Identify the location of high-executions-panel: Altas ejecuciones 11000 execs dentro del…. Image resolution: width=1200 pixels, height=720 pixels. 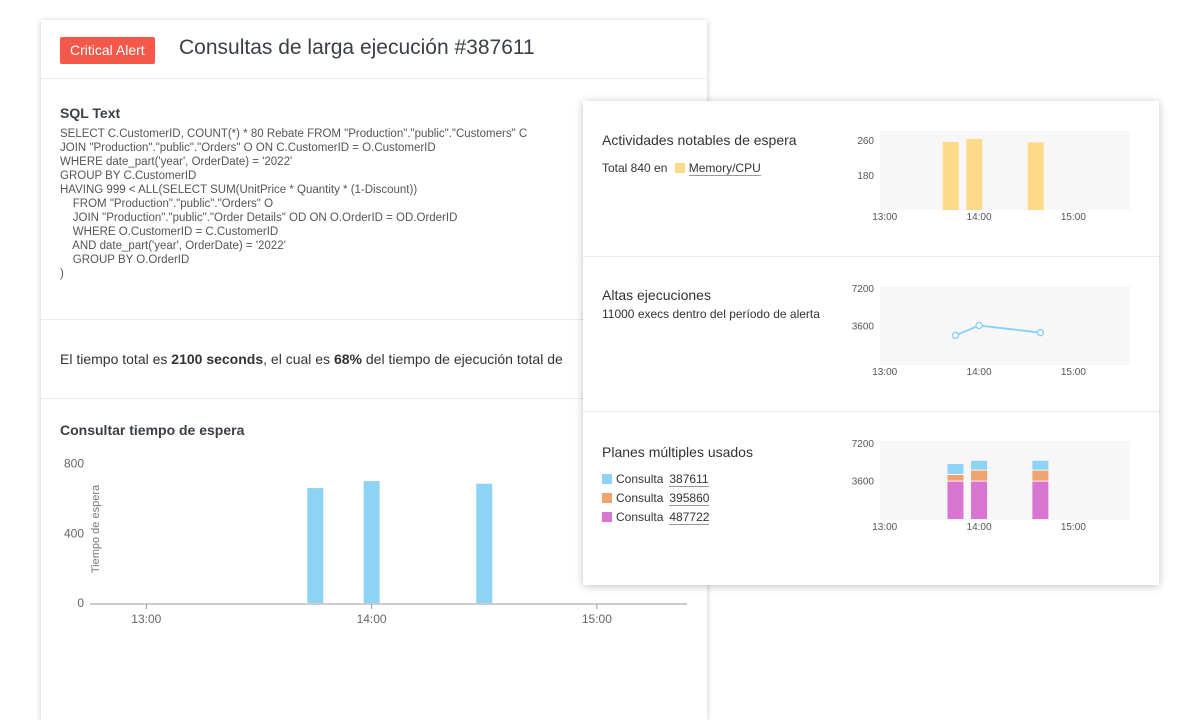
(871, 334).